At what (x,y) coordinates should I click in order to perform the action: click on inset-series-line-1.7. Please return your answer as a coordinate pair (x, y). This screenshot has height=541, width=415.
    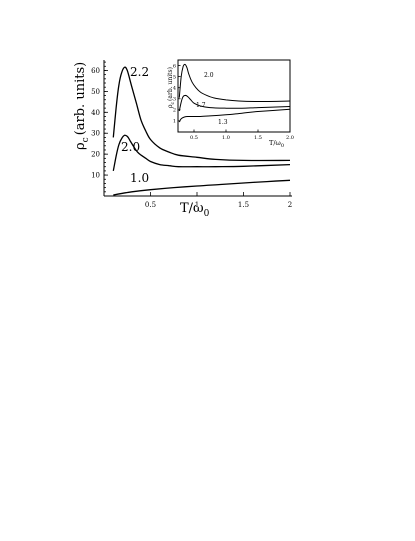
    Looking at the image, I should click on (234, 103).